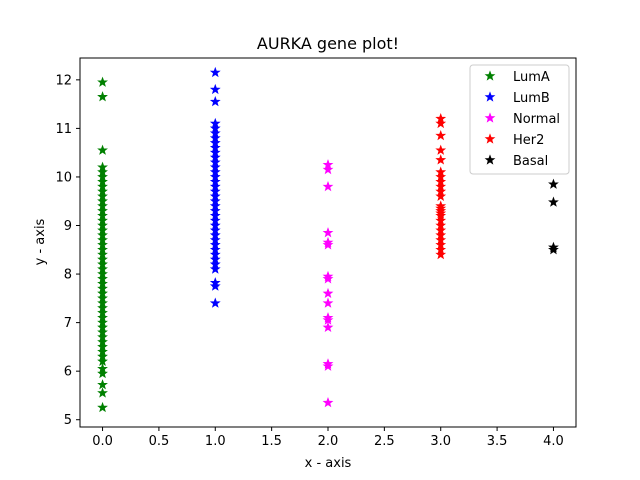  Describe the element at coordinates (531, 77) in the screenshot. I see `legend-label: LumA` at that location.